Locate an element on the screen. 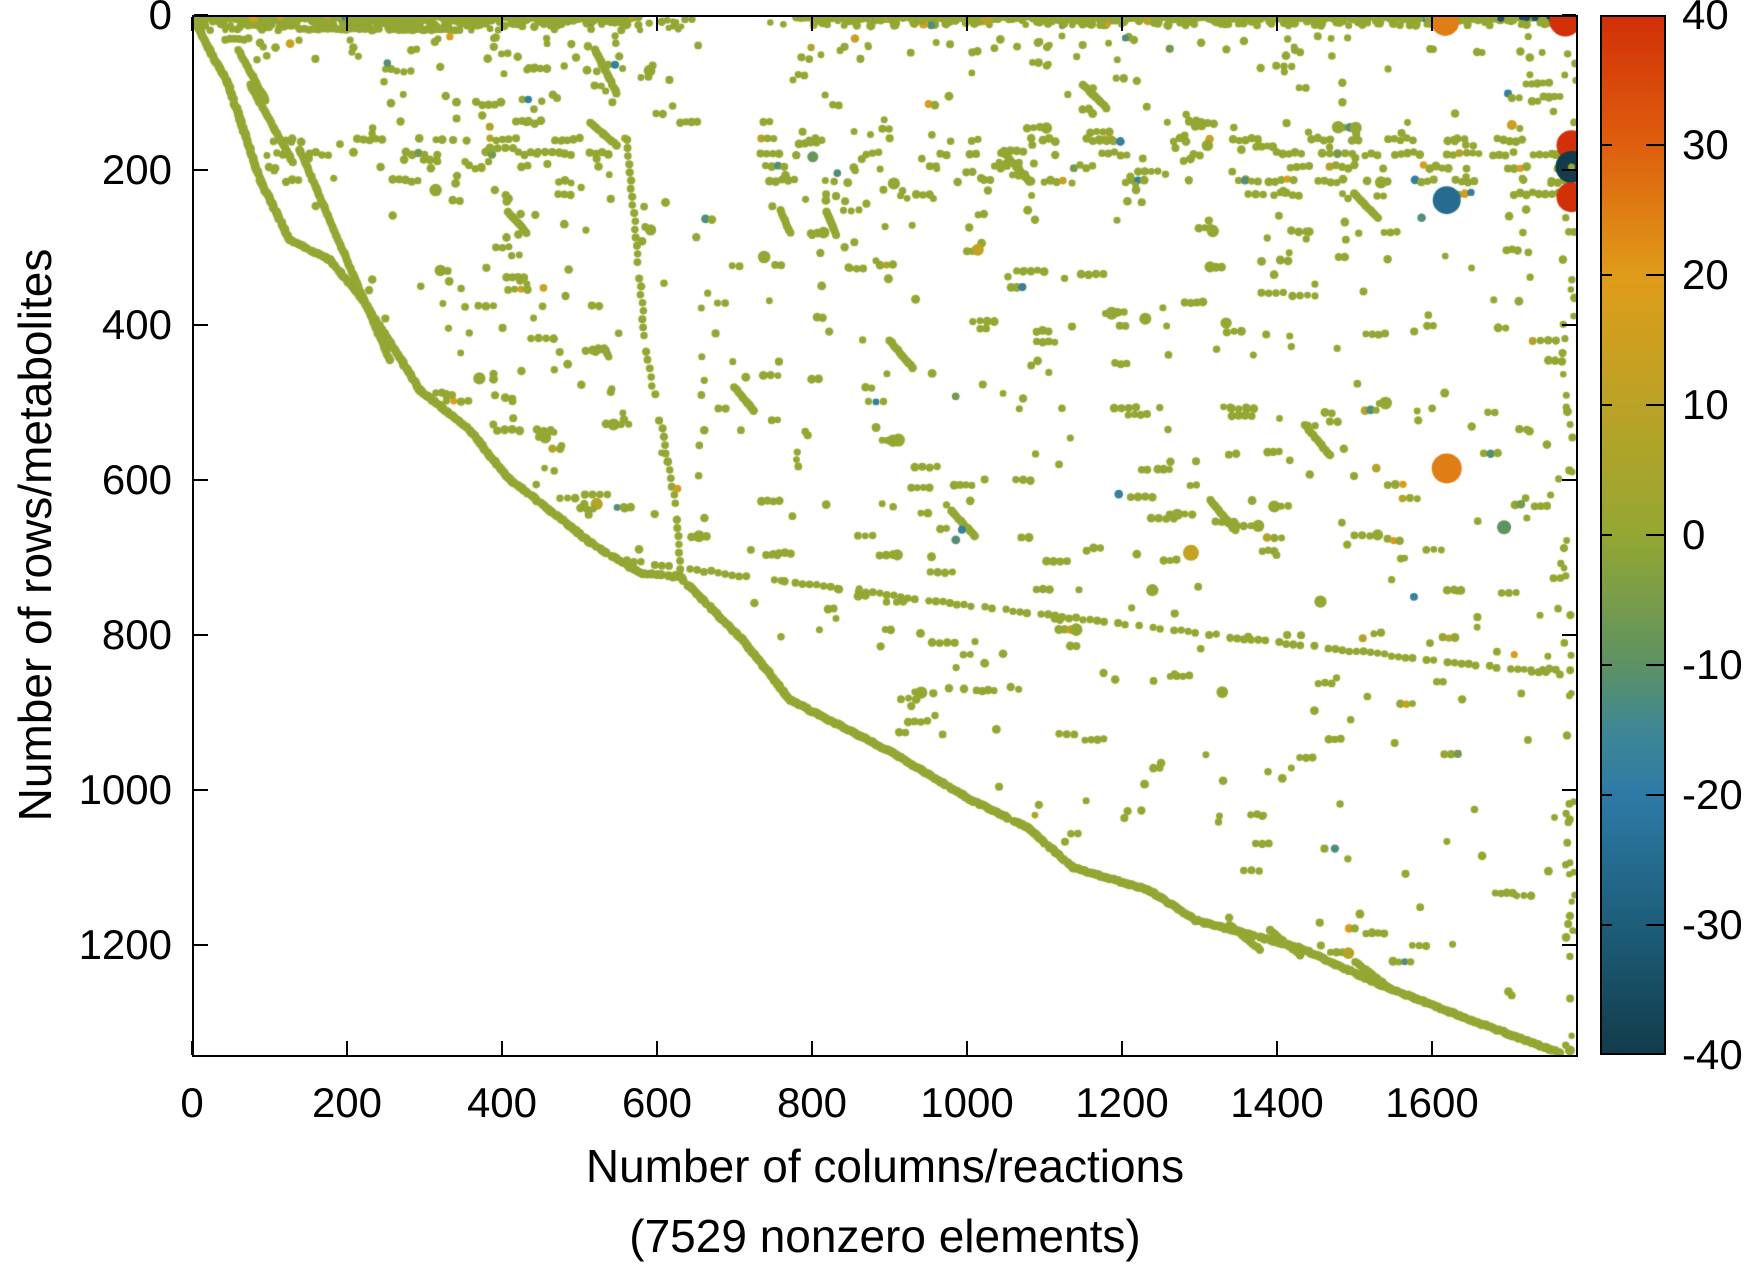 The height and width of the screenshot is (1267, 1747). x-tick-label: 1400 is located at coordinates (1277, 1102).